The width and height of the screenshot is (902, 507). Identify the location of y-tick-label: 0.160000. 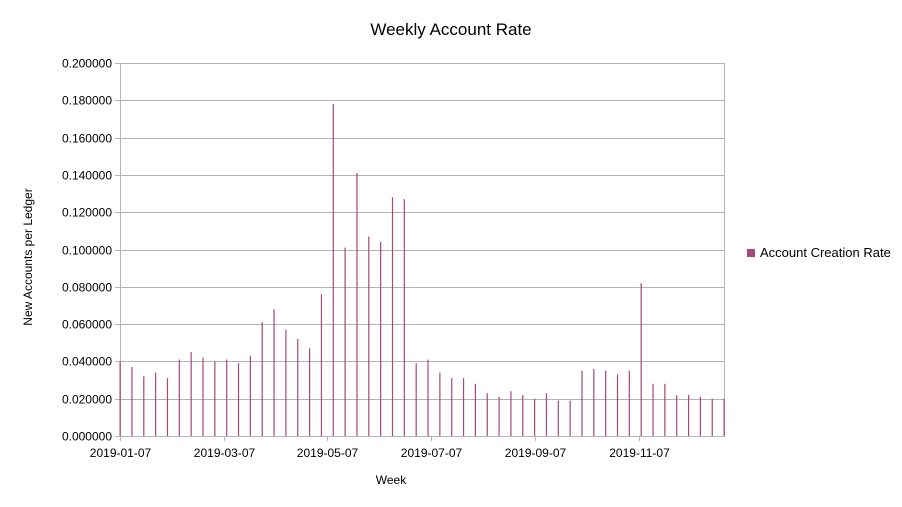
(87, 139).